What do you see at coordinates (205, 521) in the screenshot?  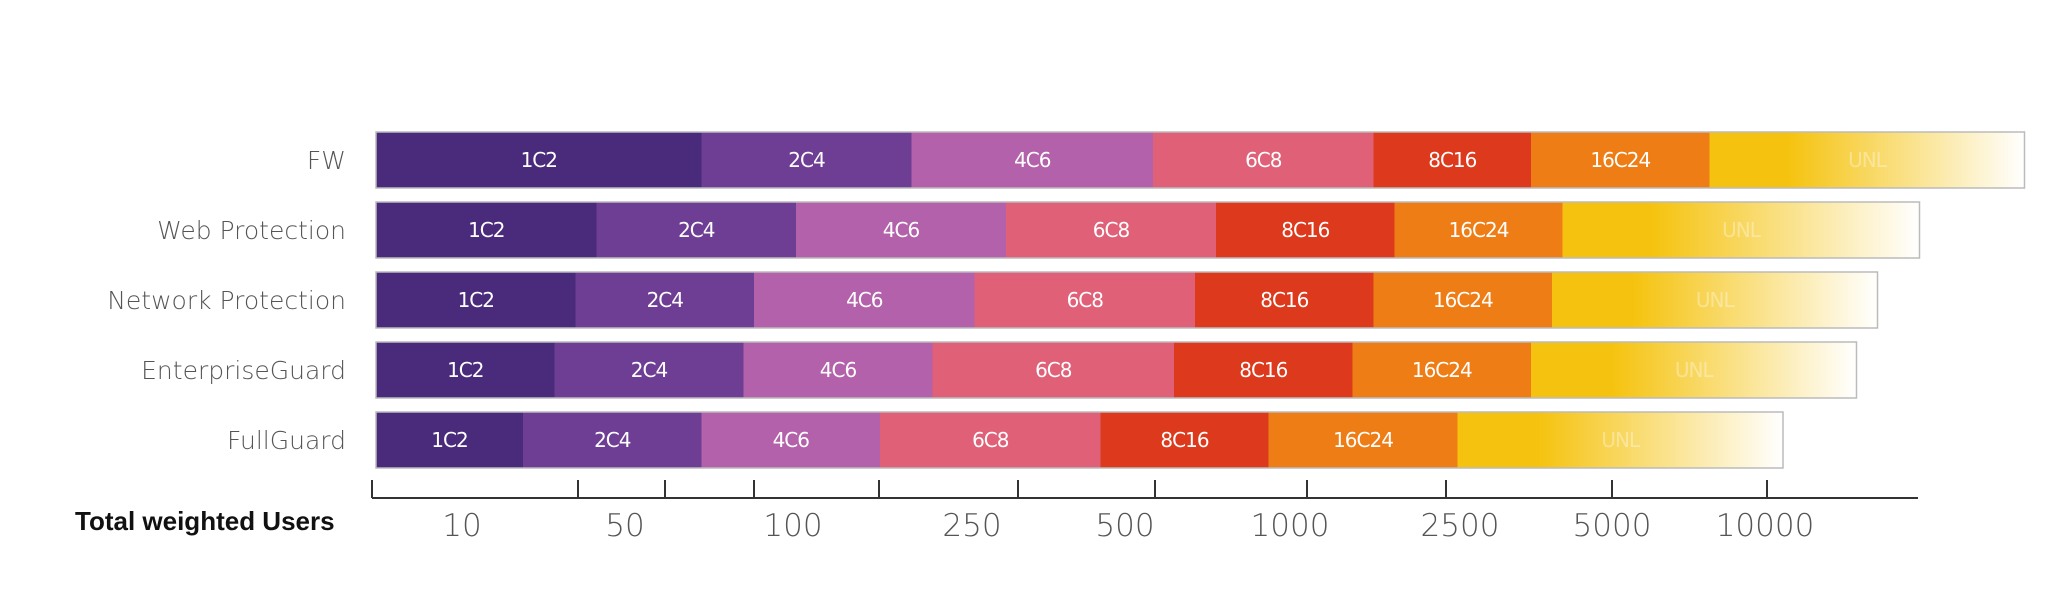 I see `x-axis-title: Total weighted Users` at bounding box center [205, 521].